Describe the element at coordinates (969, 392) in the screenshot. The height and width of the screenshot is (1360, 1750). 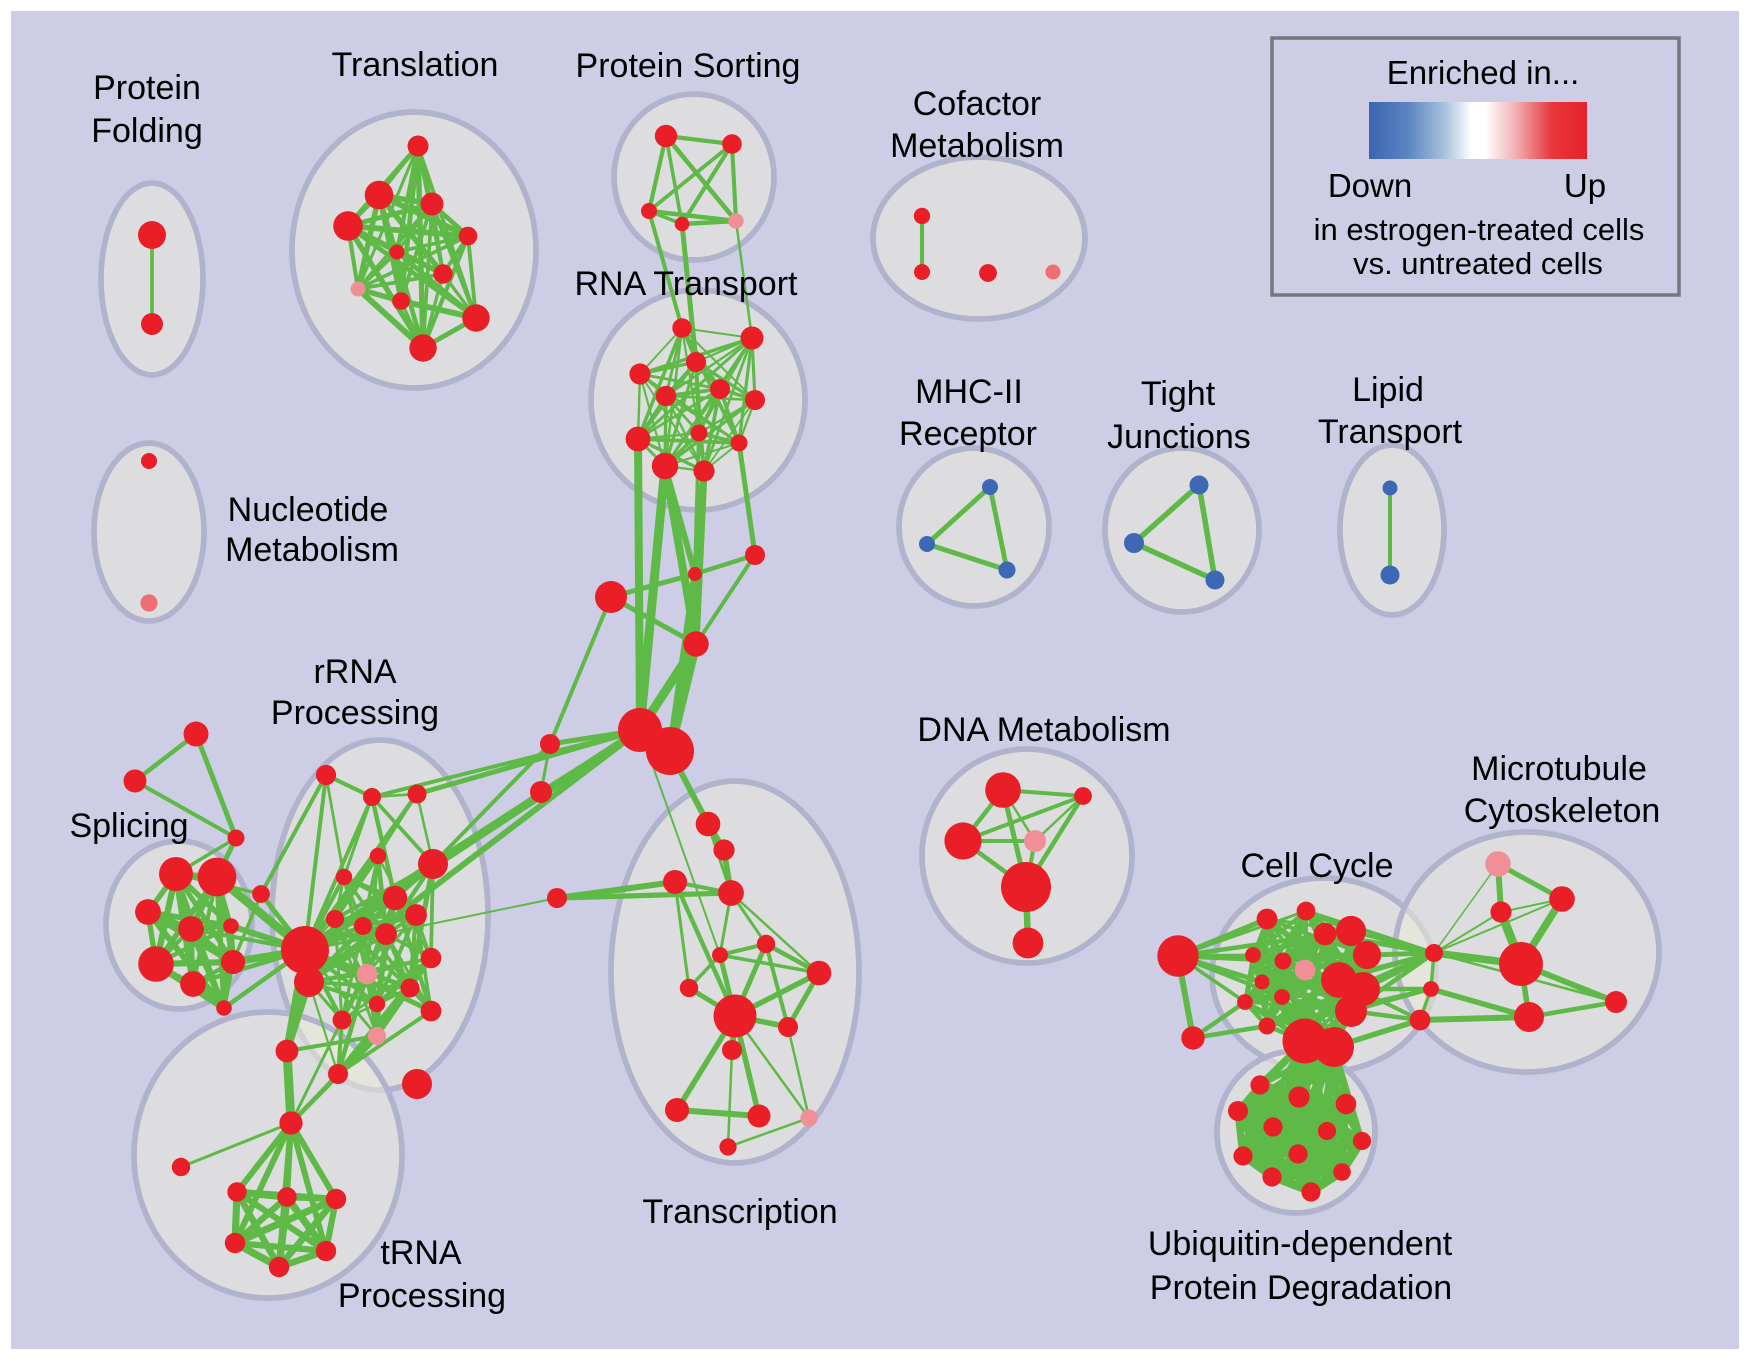
I see `svg-text: MHC-II` at that location.